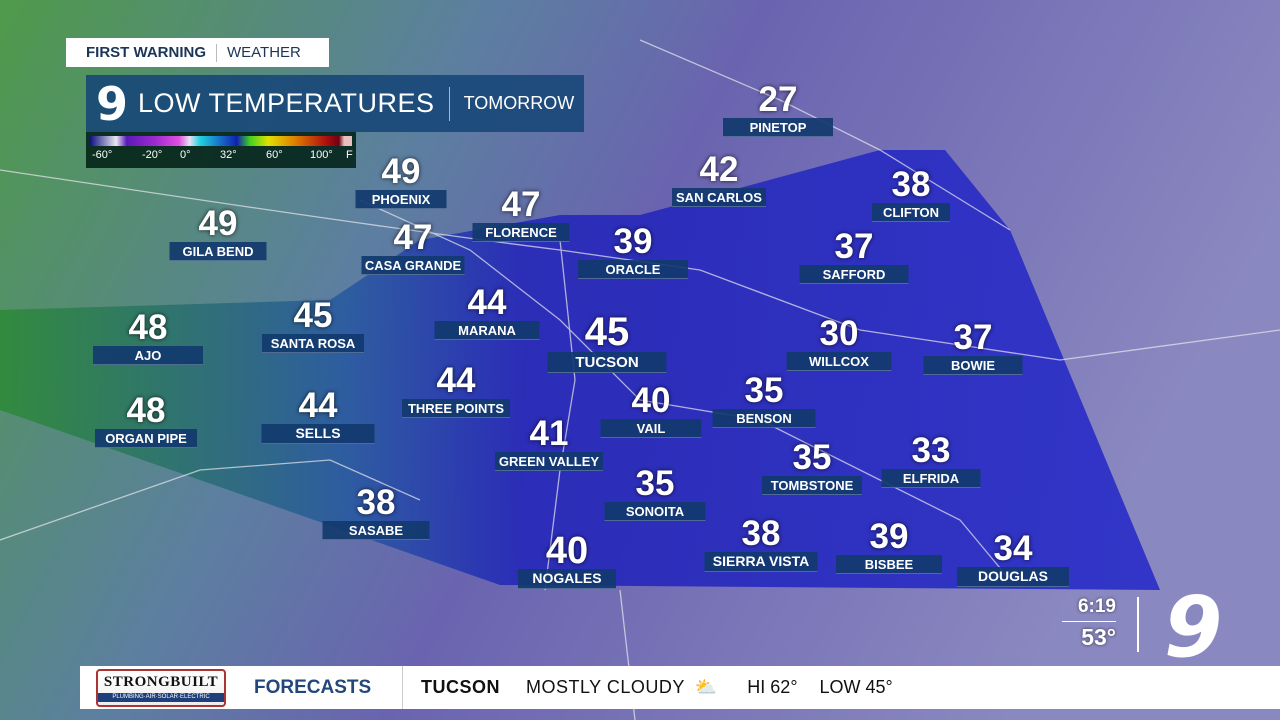 Image resolution: width=1280 pixels, height=720 pixels. What do you see at coordinates (264, 52) in the screenshot?
I see `brand-second: WEATHER` at bounding box center [264, 52].